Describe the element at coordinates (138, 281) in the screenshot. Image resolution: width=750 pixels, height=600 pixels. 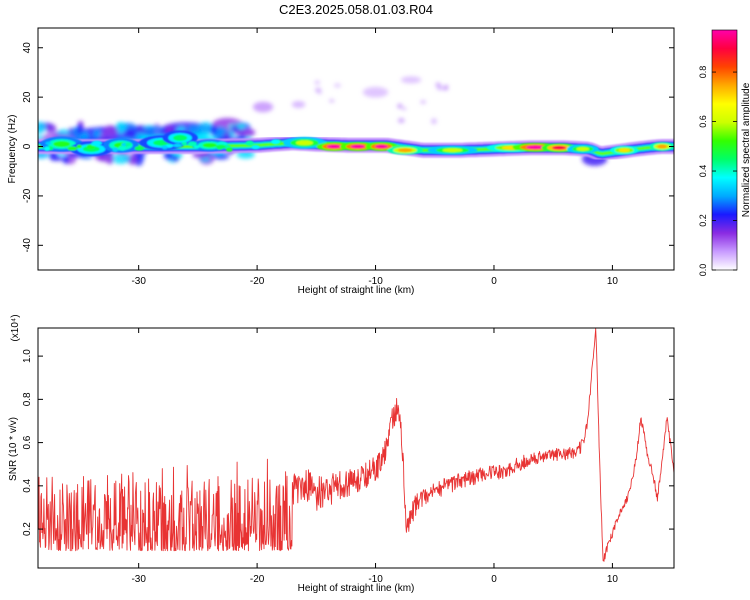
I see `spectrogram-x-tick-label: -30` at that location.